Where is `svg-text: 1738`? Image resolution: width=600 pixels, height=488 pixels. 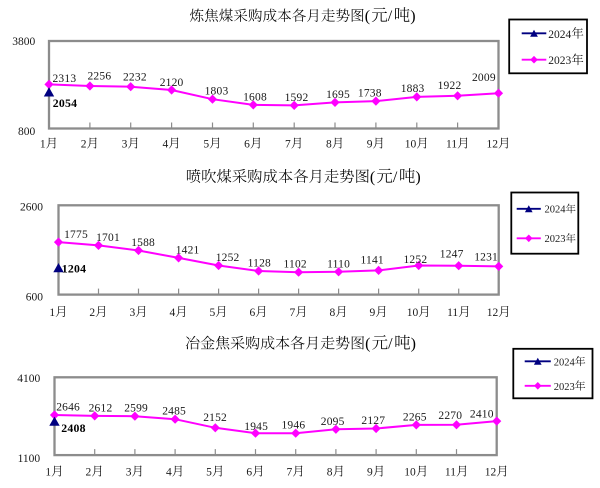
svg-text: 1738 is located at coordinates (370, 94).